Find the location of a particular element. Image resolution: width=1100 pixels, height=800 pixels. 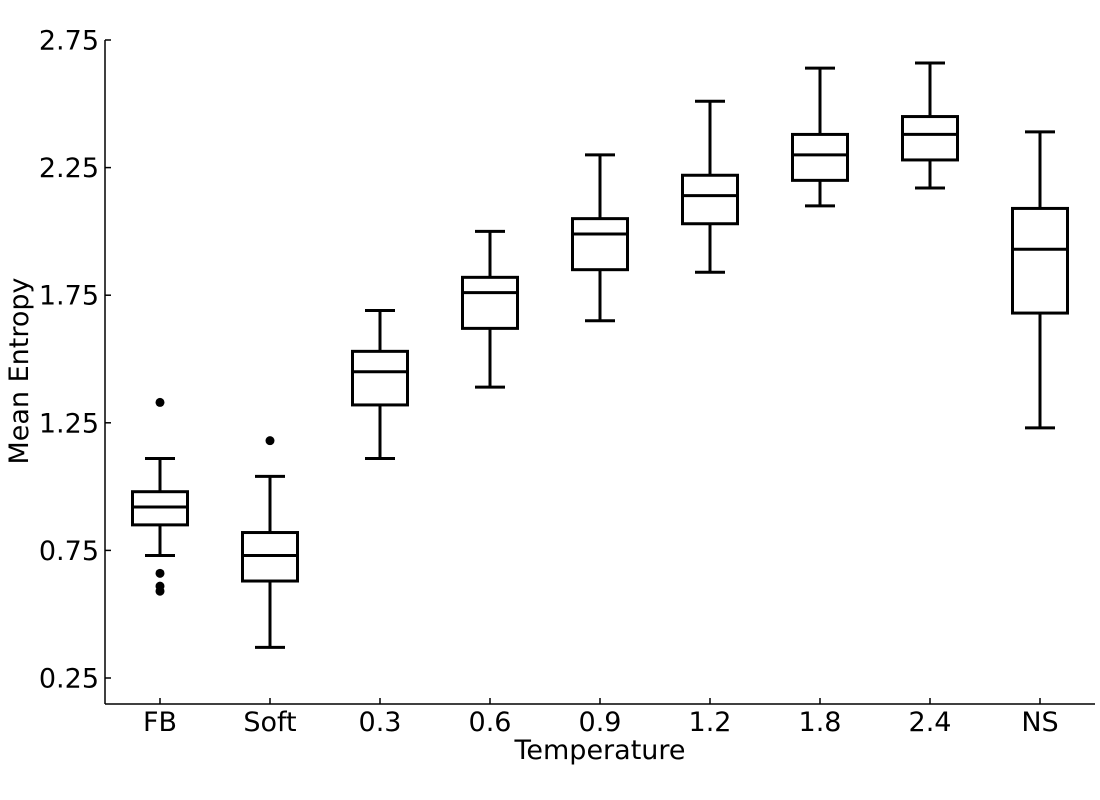

x-tick-label: FB is located at coordinates (160, 722).